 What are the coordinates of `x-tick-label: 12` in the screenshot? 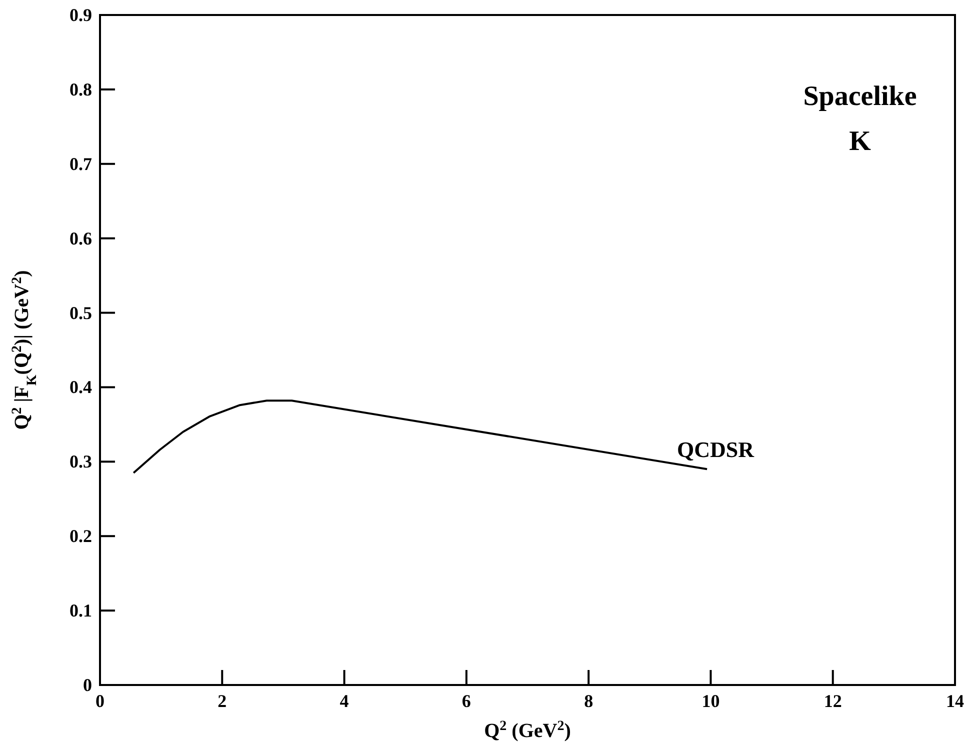 It's located at (833, 701).